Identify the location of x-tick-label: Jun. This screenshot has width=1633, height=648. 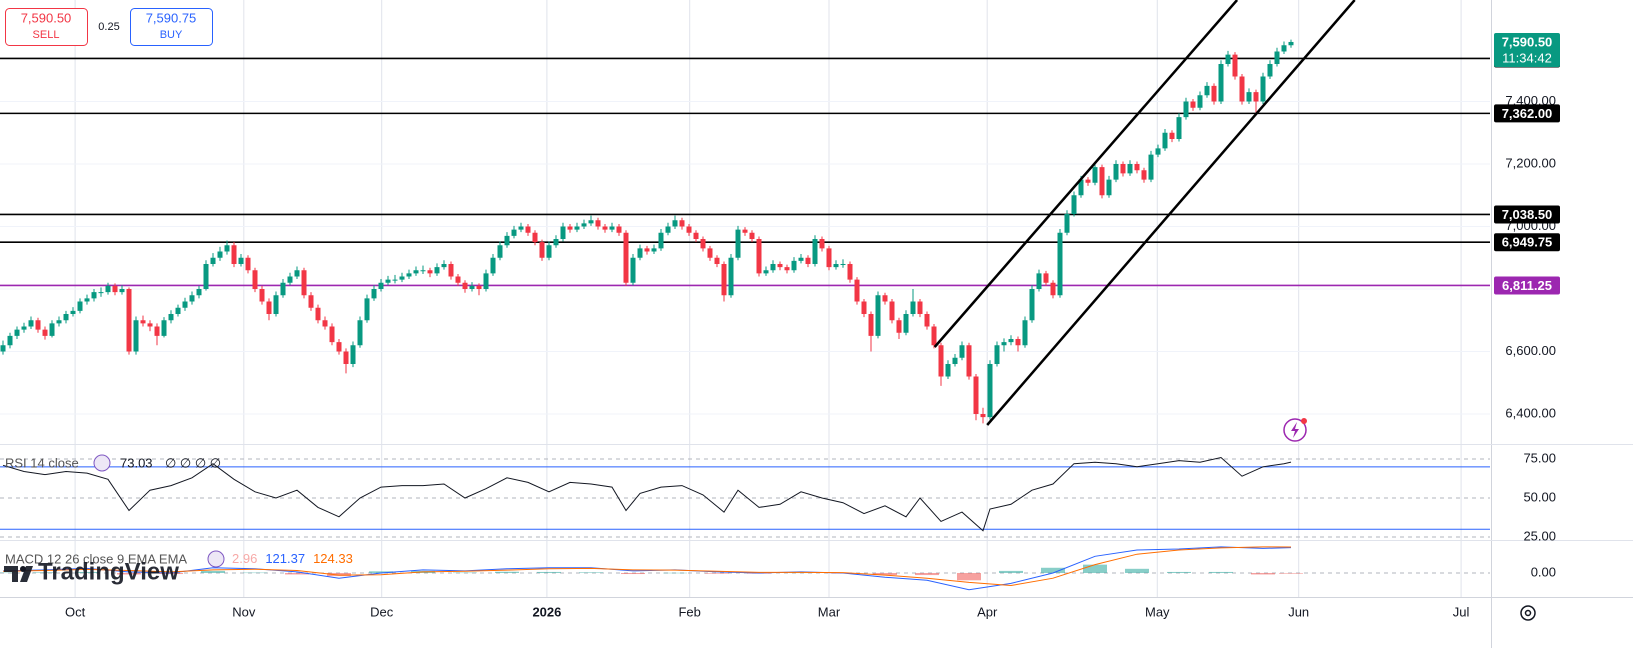
(1298, 611).